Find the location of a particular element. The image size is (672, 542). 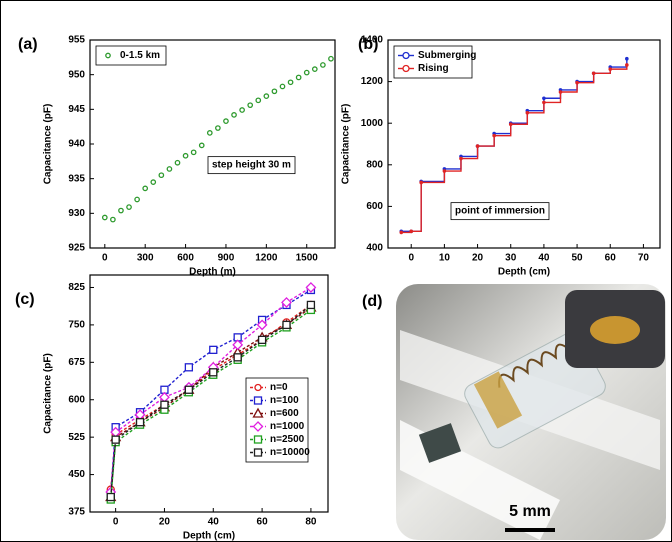

x-tick-label: 80 is located at coordinates (311, 522).